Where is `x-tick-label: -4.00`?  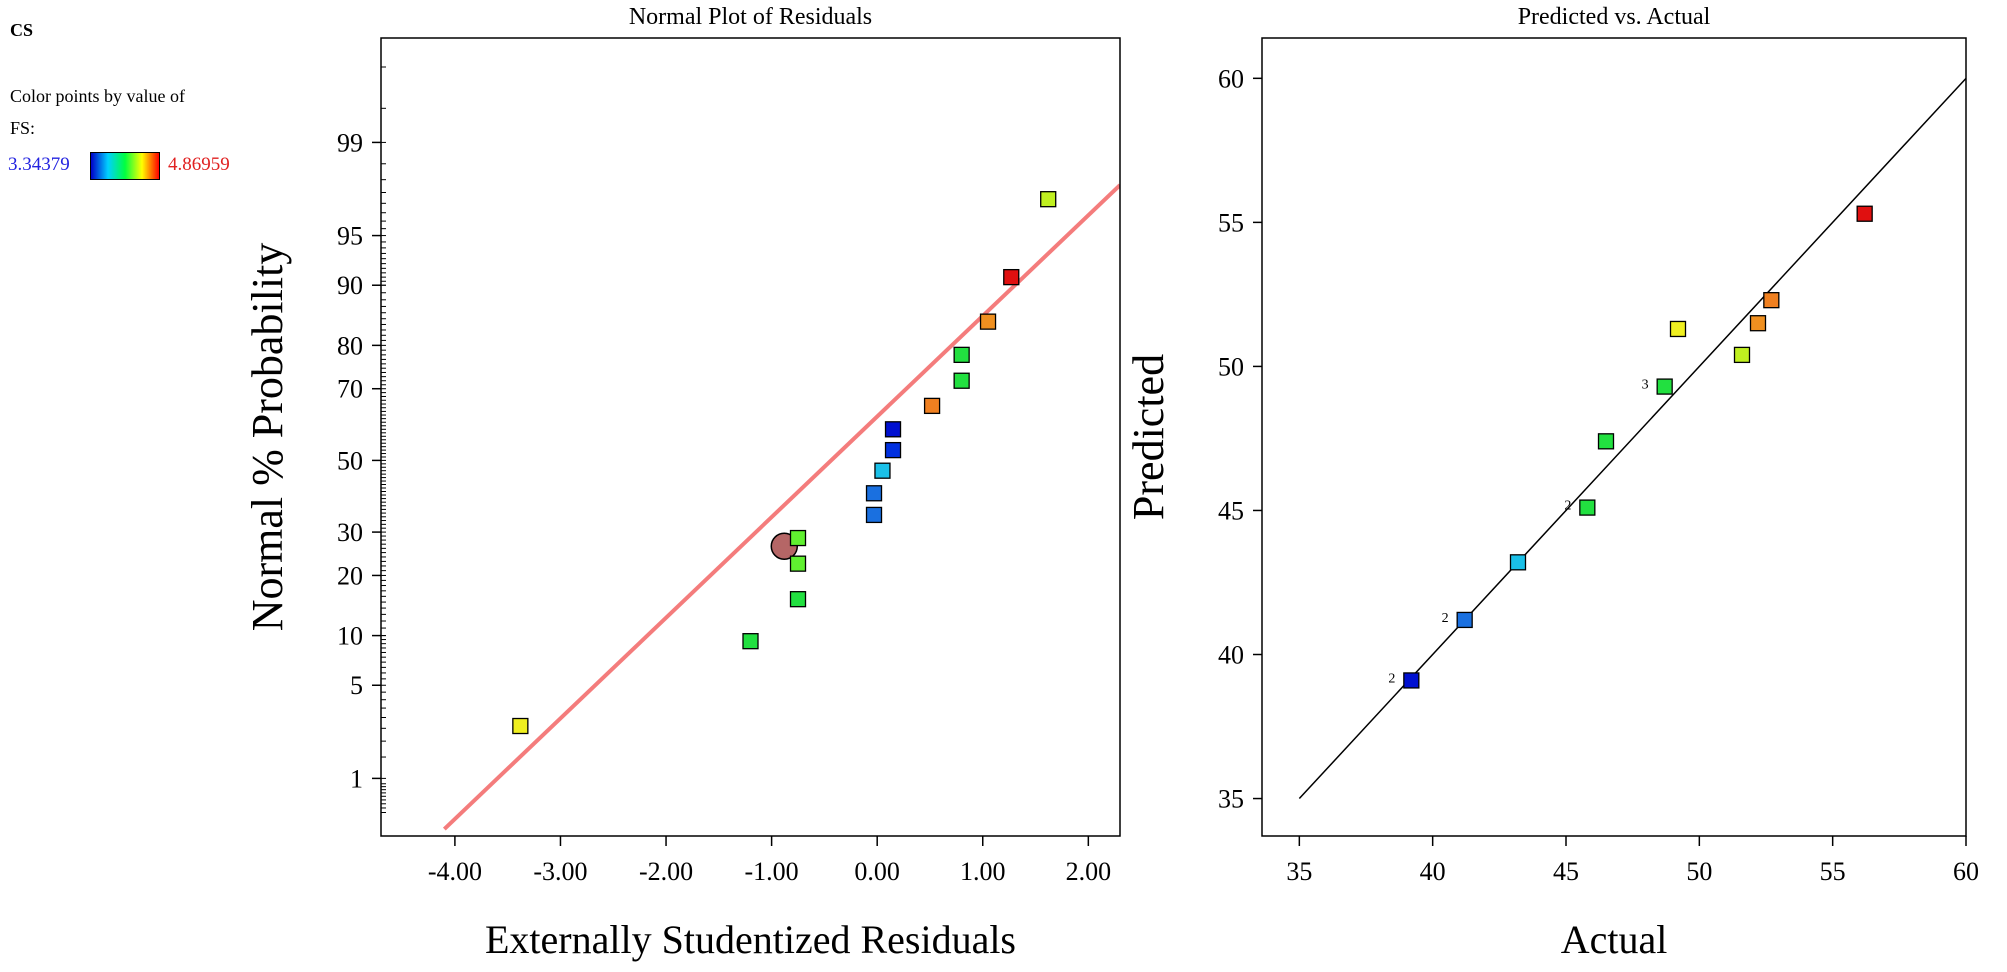
x-tick-label: -4.00 is located at coordinates (455, 871).